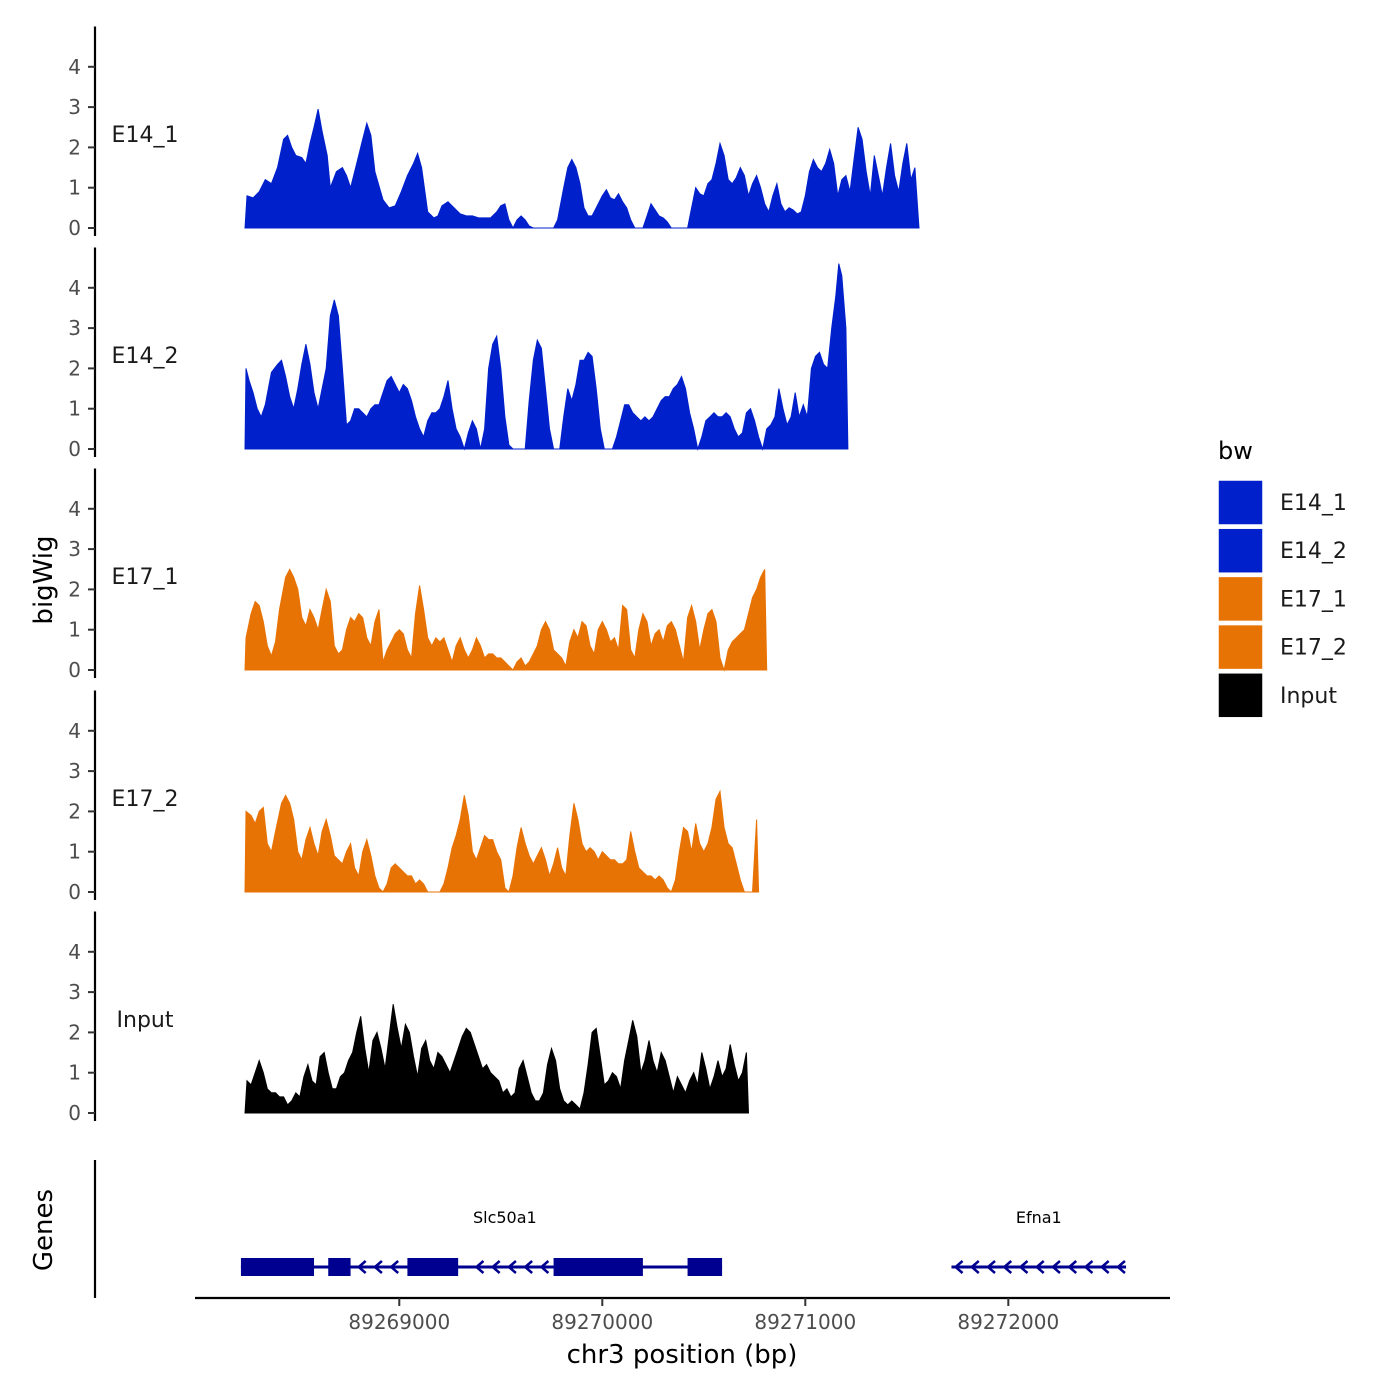 The width and height of the screenshot is (1400, 1400). What do you see at coordinates (1308, 696) in the screenshot?
I see `legend-label: Input` at bounding box center [1308, 696].